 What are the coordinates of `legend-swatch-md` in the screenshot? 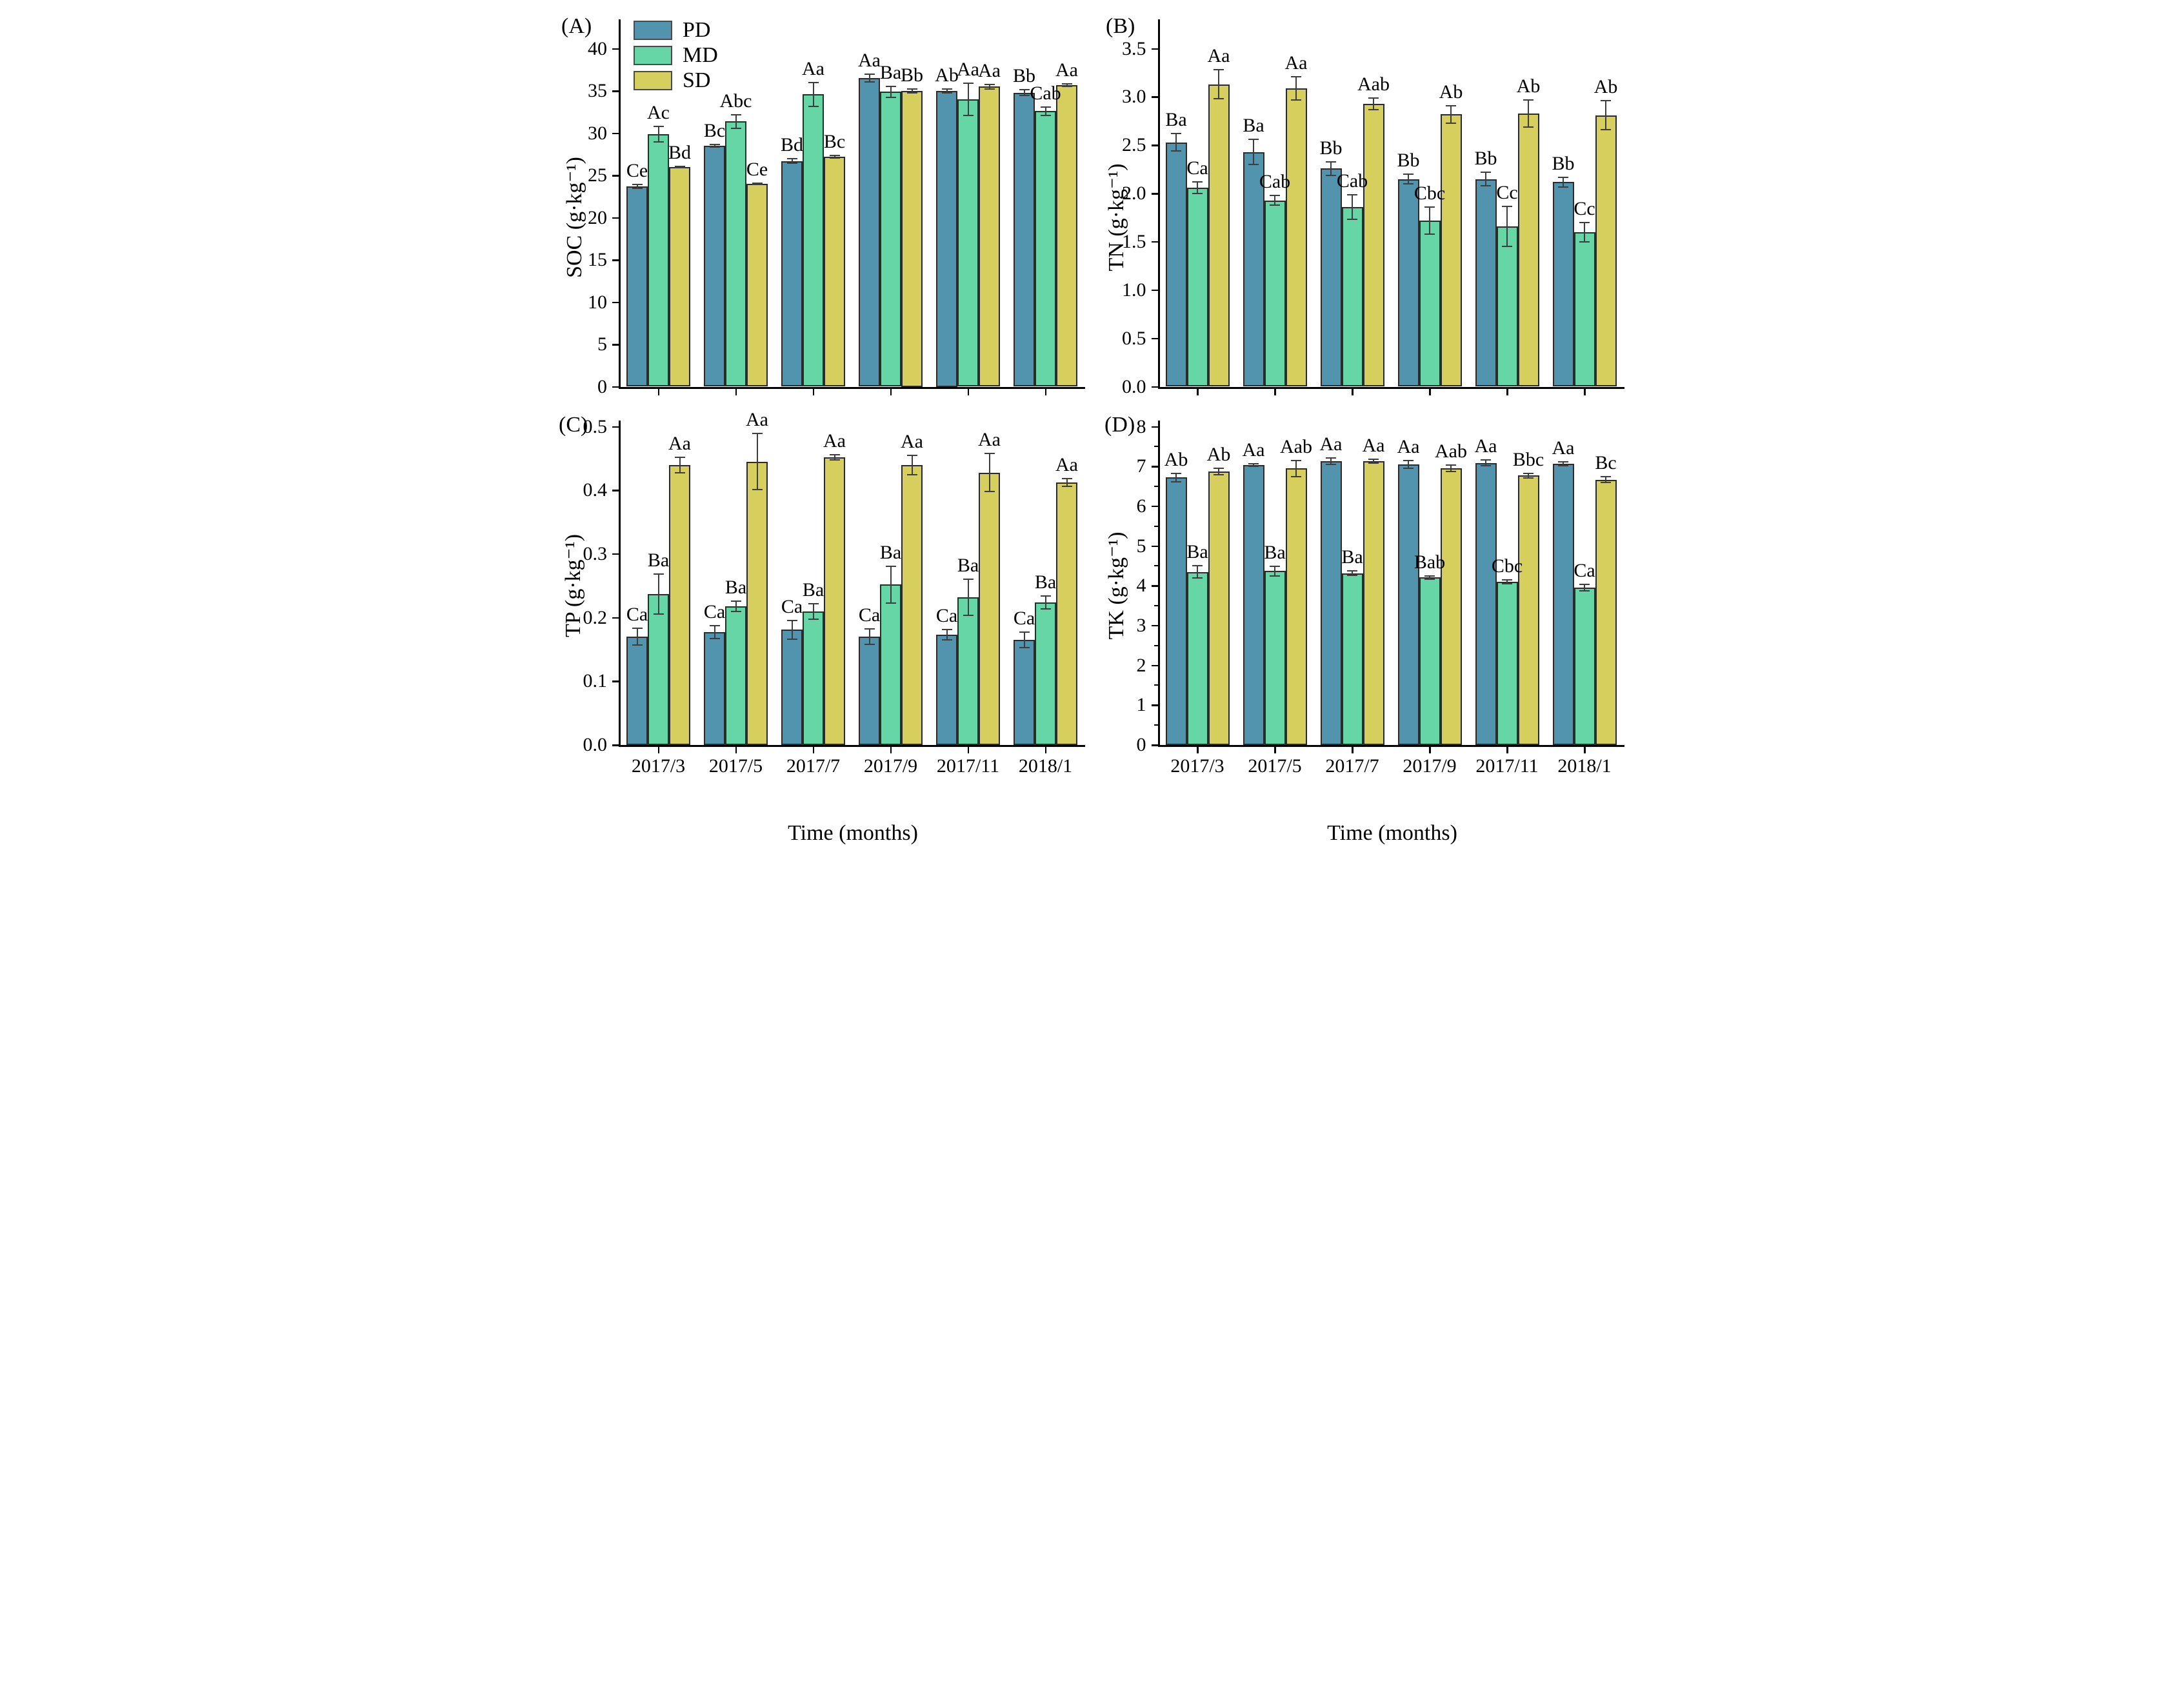 It's located at (653, 55).